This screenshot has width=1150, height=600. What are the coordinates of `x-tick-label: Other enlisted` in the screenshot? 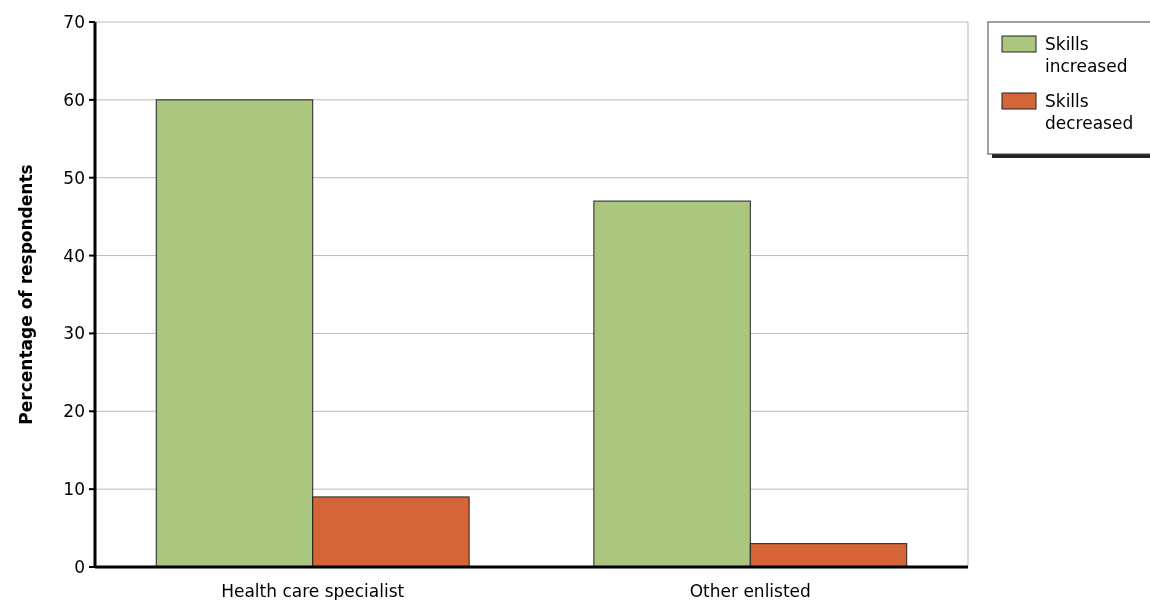 It's located at (750, 590).